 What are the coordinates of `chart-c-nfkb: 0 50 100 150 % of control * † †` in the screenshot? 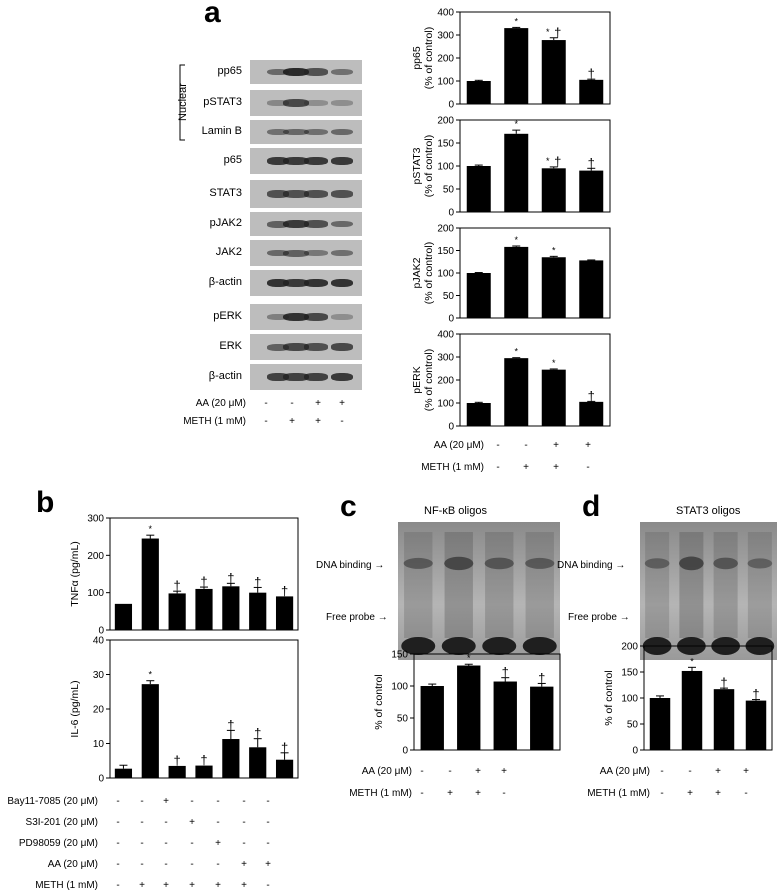 It's located at (467, 703).